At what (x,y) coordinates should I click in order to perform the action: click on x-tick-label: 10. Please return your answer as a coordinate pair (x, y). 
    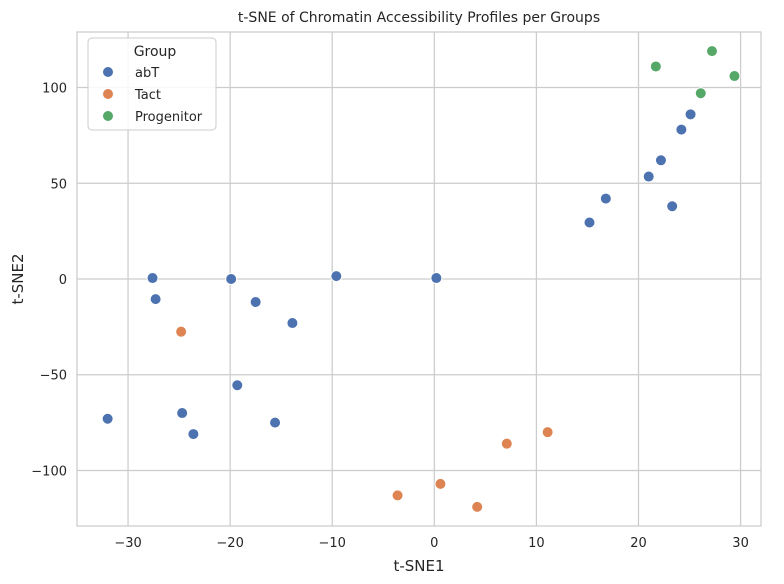
    Looking at the image, I should click on (536, 543).